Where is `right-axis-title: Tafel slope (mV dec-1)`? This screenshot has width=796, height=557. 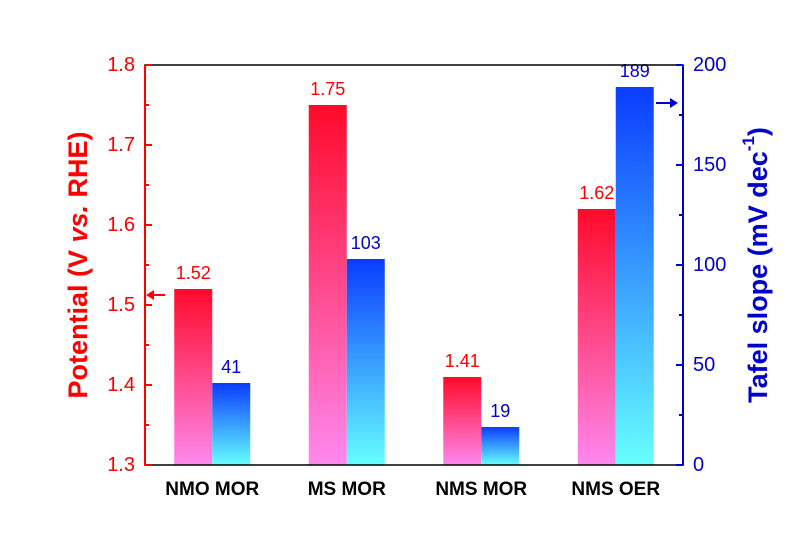
right-axis-title: Tafel slope (mV dec-1) is located at coordinates (756, 265).